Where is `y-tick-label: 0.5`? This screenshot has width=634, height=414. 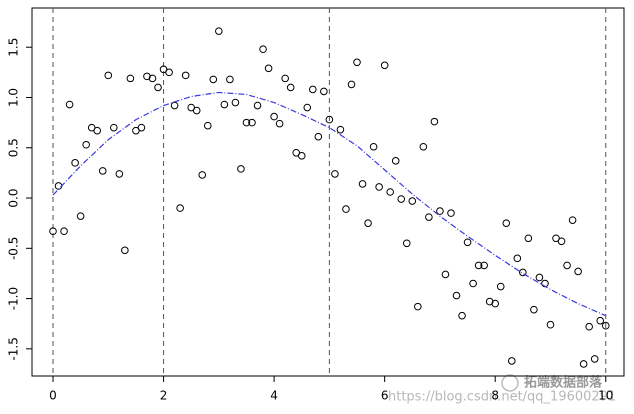 y-tick-label: 0.5 is located at coordinates (14, 147).